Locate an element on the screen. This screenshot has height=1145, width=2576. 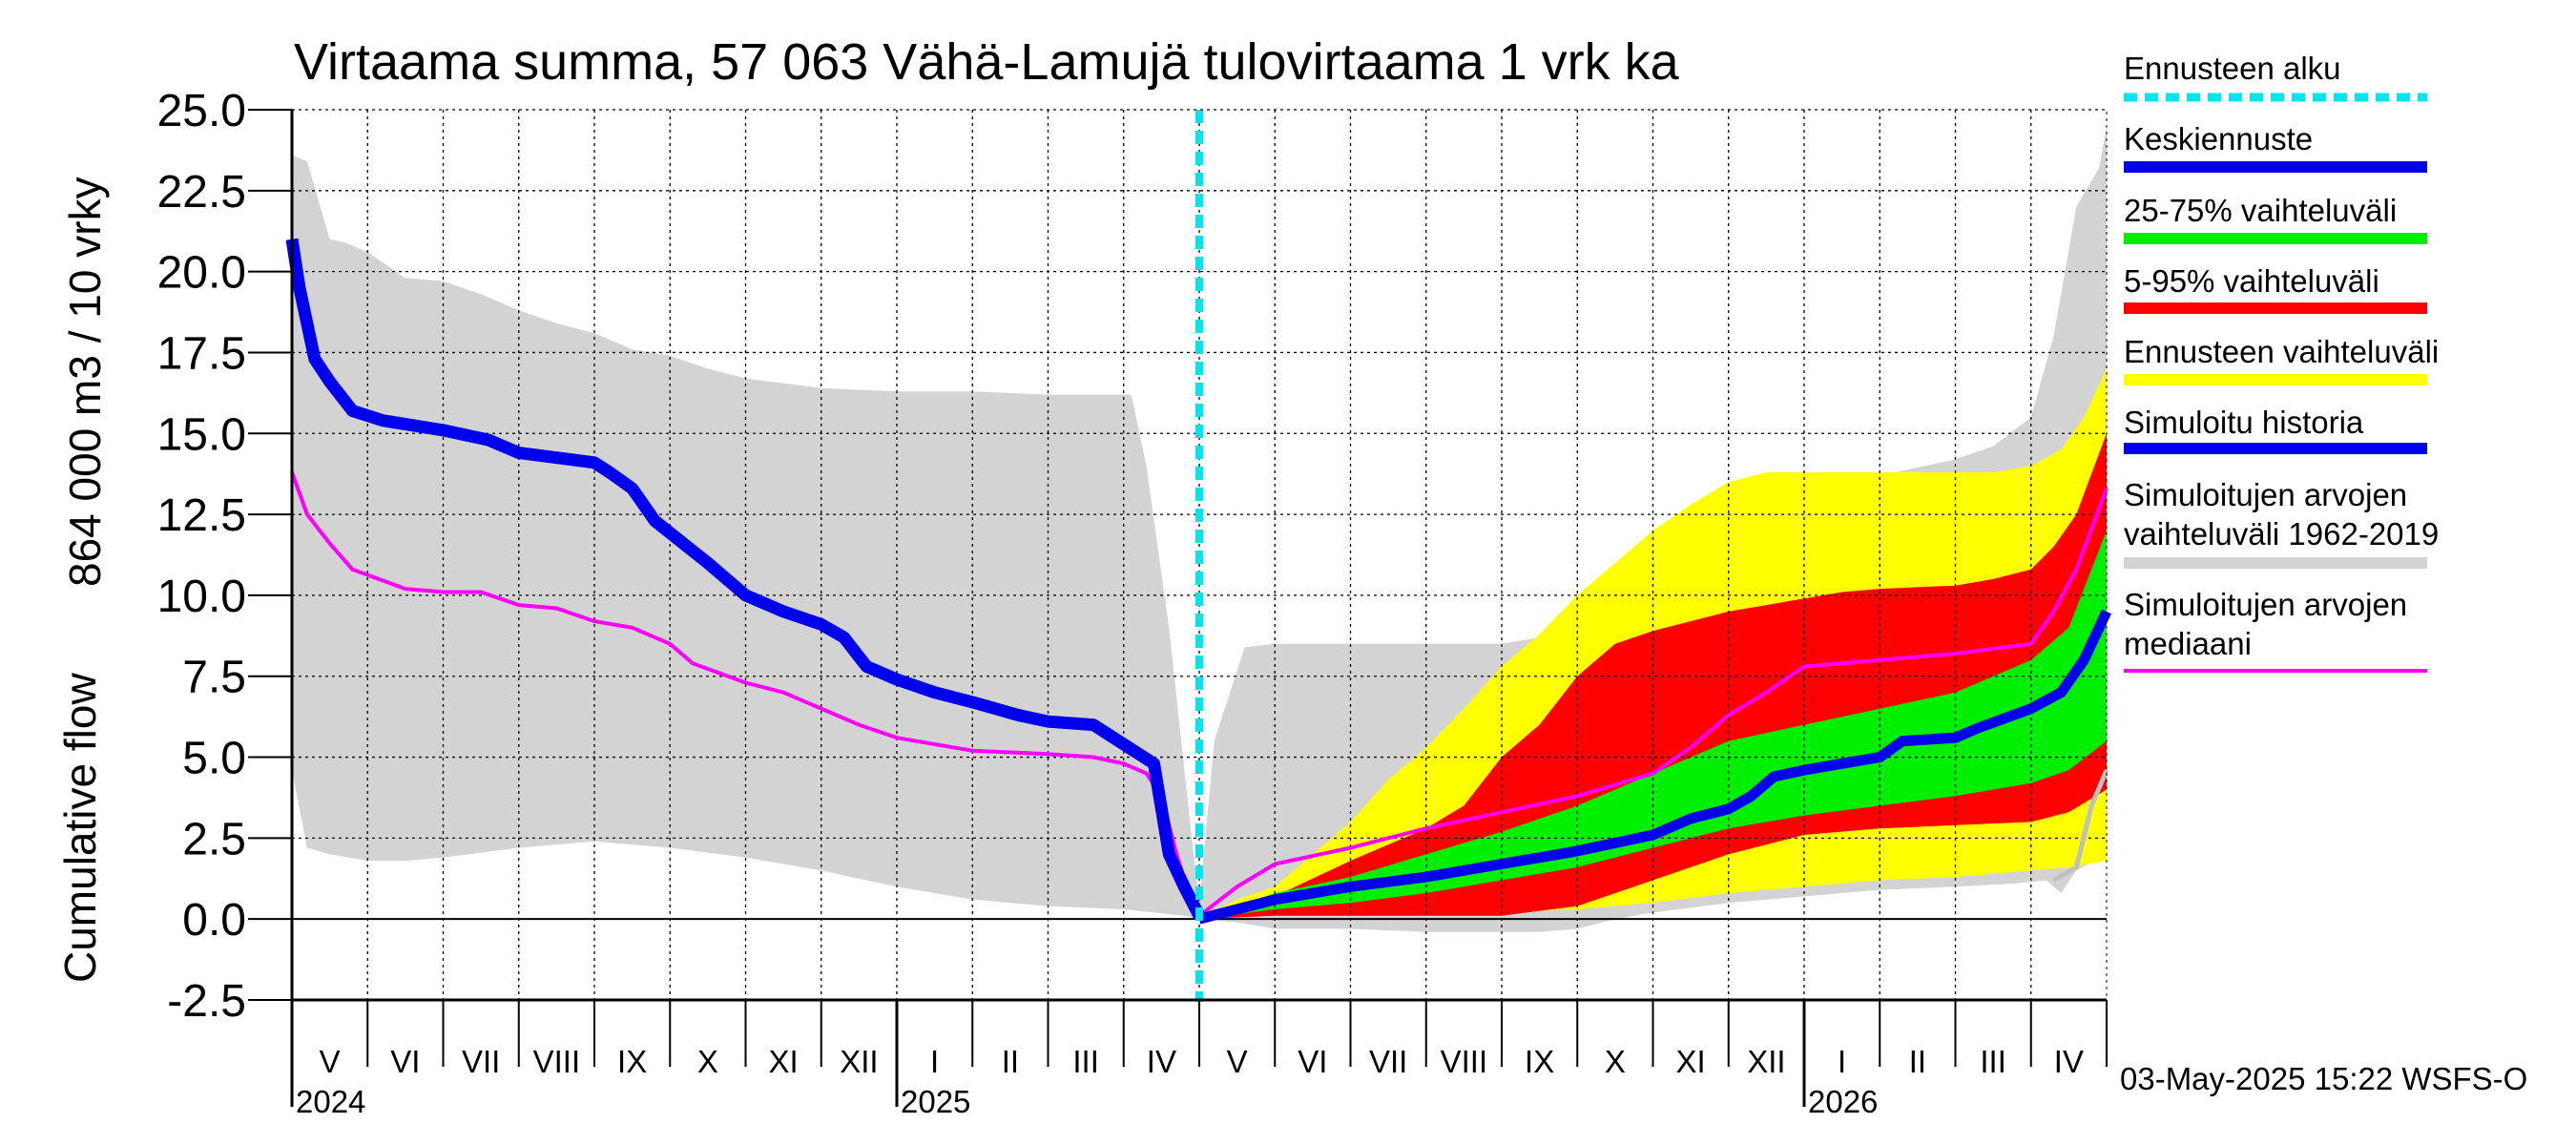
legend-label: 5-95% vaihteluväli is located at coordinates (2251, 281).